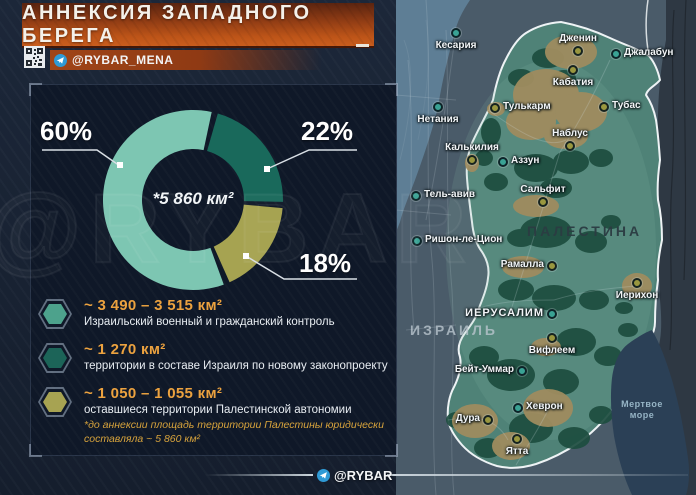 The image size is (696, 495). What do you see at coordinates (123, 60) in the screenshot?
I see `channel-name: @RYBAR_MENA` at bounding box center [123, 60].